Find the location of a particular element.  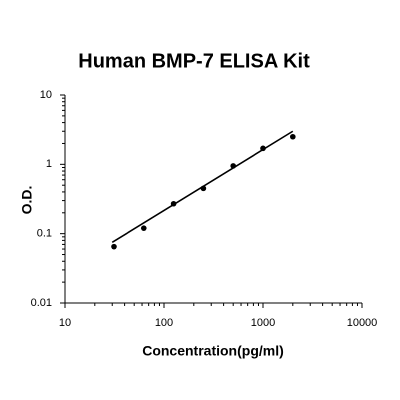

x-tick-label: 1000 is located at coordinates (263, 323).